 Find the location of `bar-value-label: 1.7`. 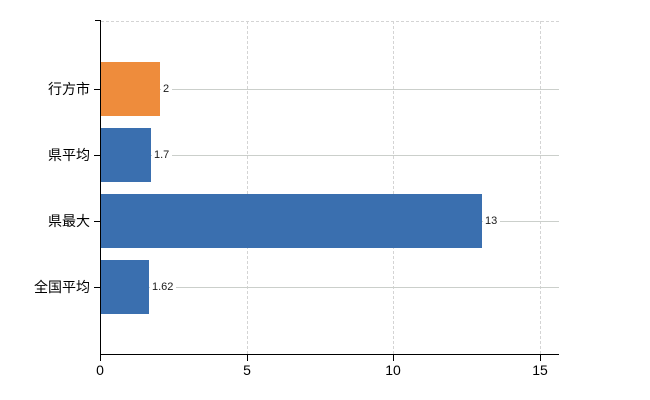

bar-value-label: 1.7 is located at coordinates (162, 155).